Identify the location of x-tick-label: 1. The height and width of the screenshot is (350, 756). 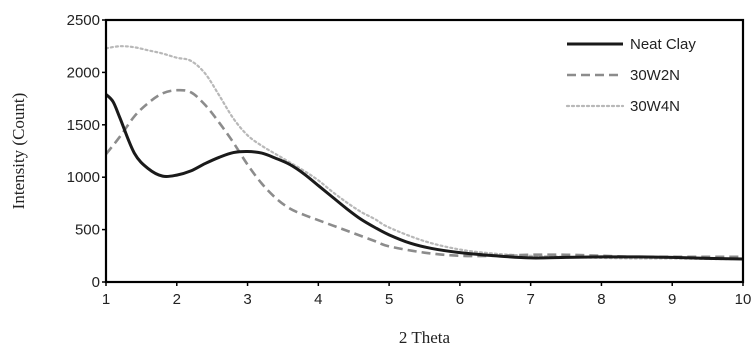
(106, 299).